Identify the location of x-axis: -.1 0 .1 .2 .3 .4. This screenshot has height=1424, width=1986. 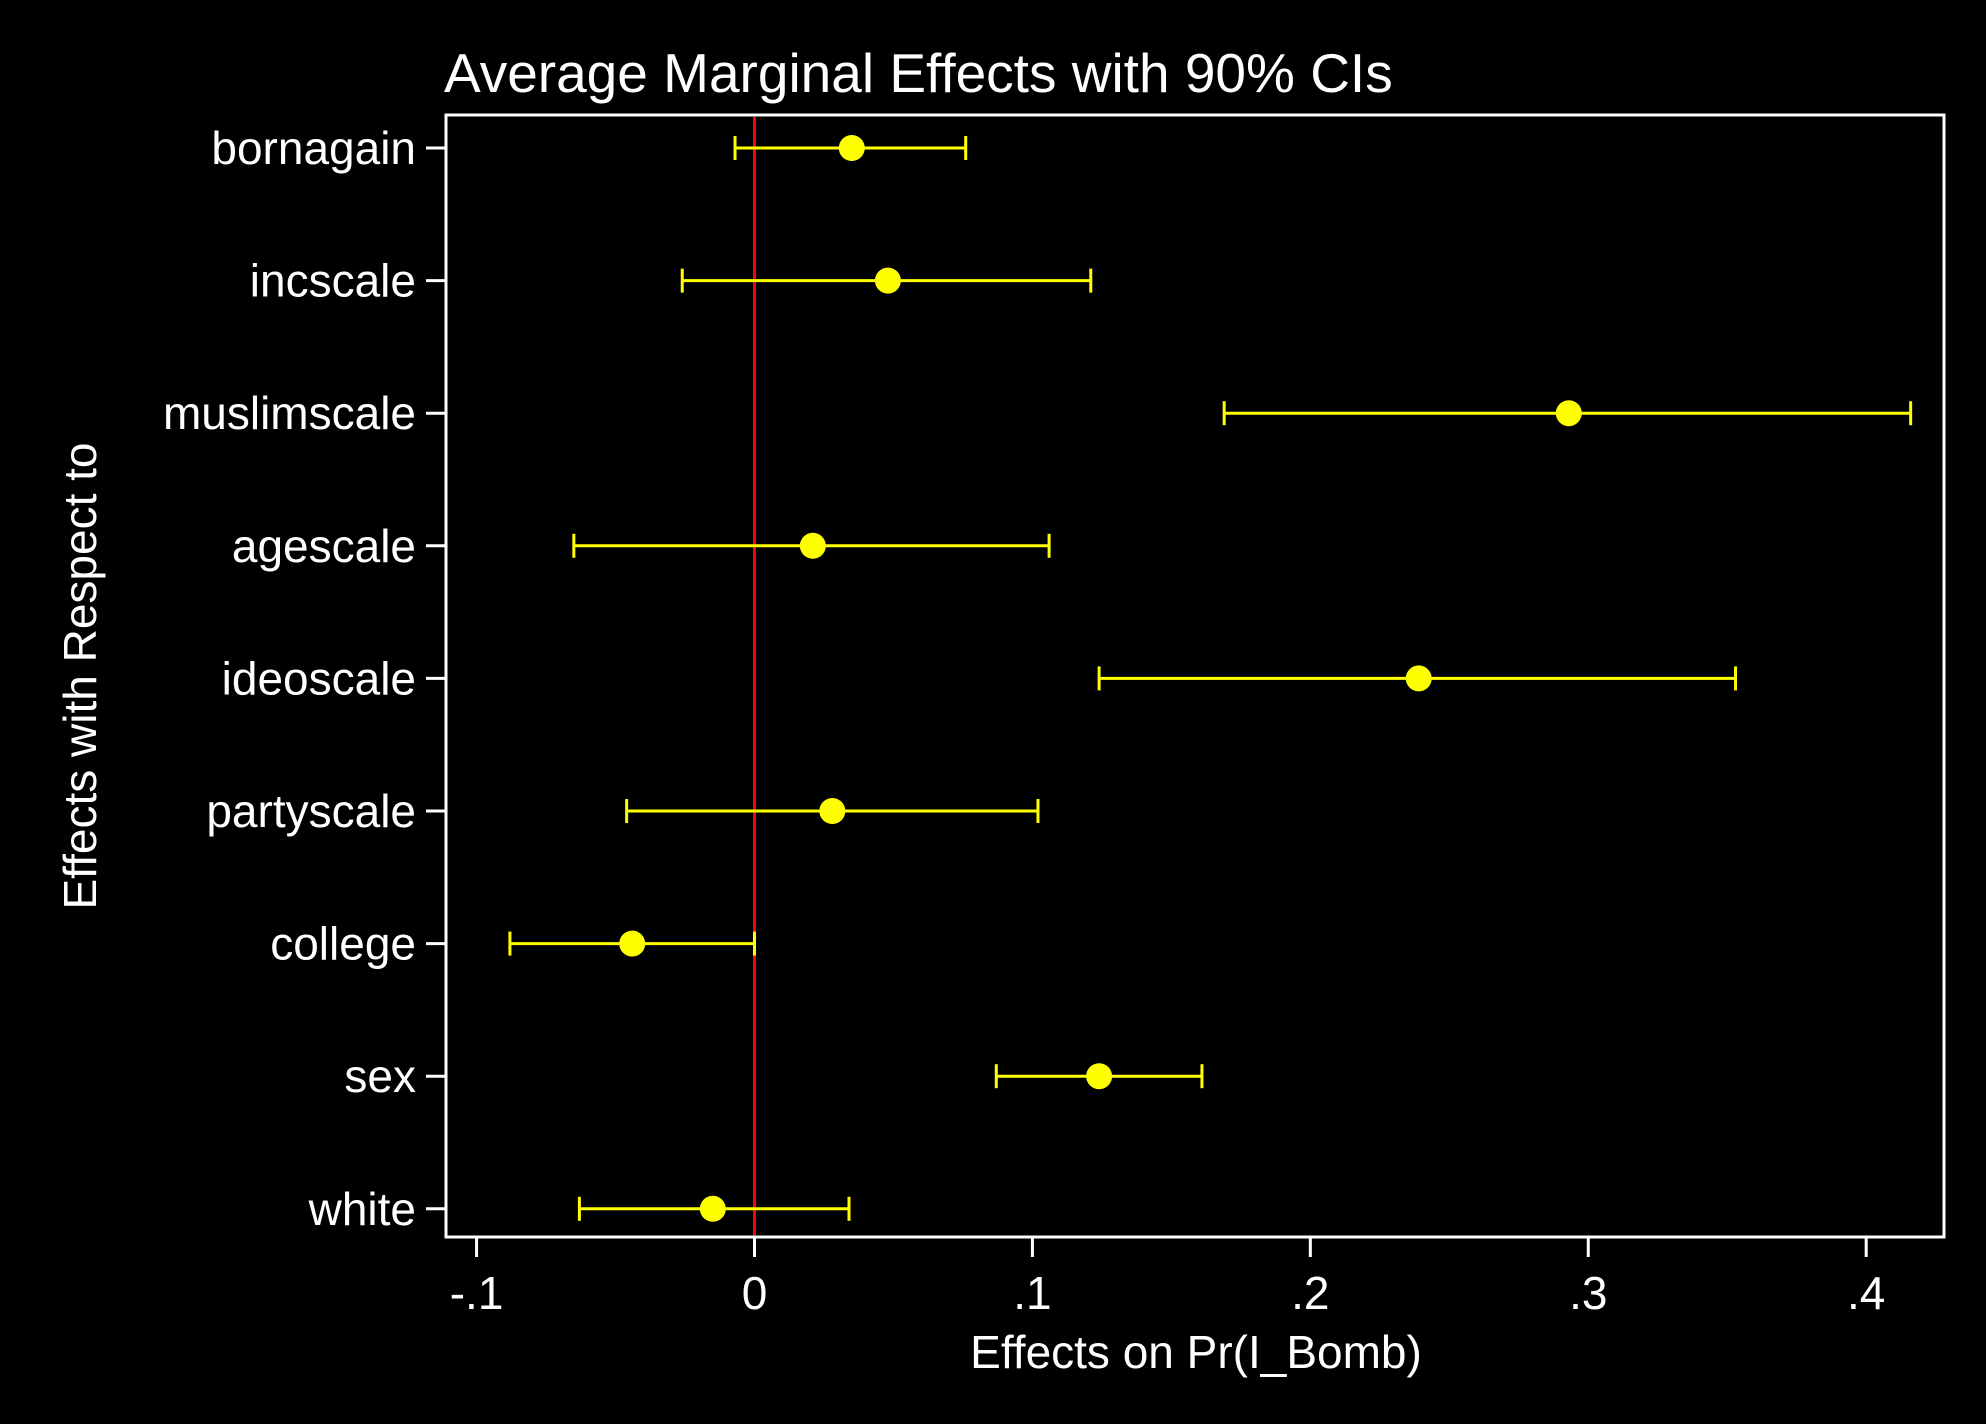
(1167, 1278).